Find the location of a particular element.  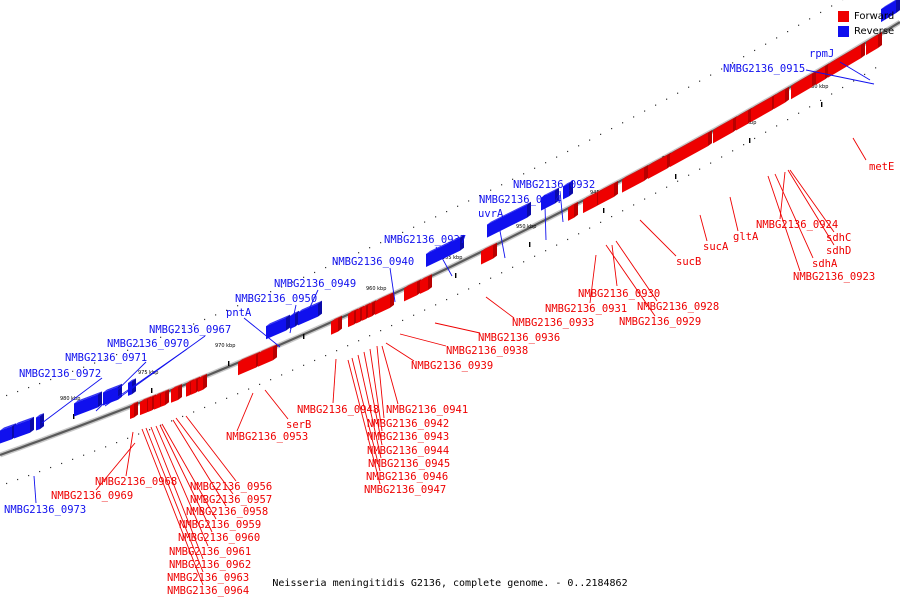

forward-gene-label: sdhA is located at coordinates (825, 264).